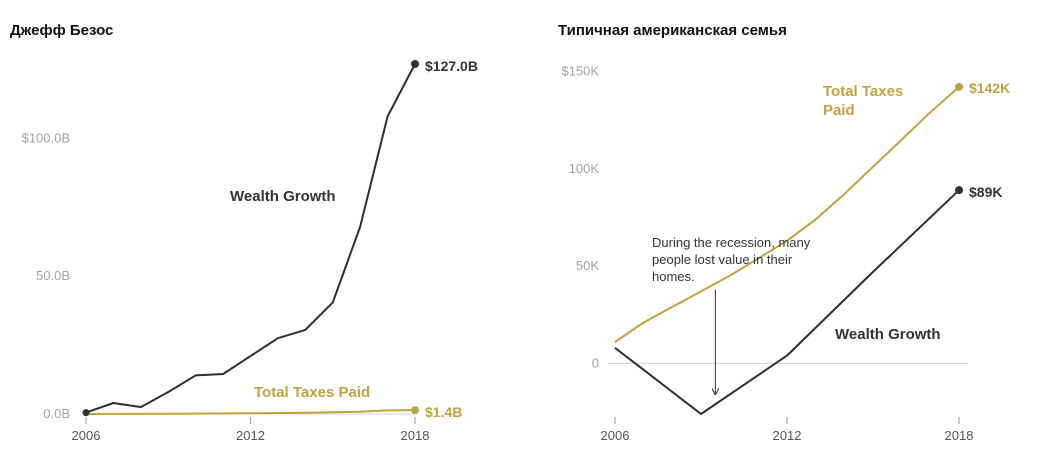  Describe the element at coordinates (250, 412) in the screenshot. I see `bezos-taxes-line` at that location.